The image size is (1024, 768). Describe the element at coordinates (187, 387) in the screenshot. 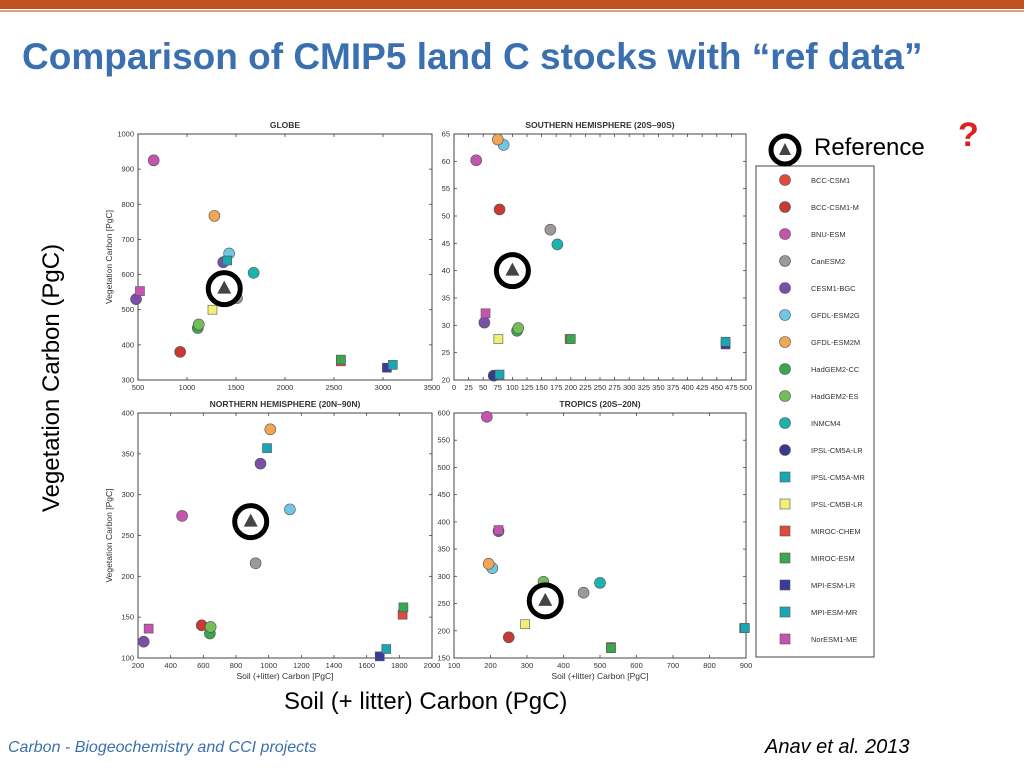

I see `x-tick-label: 1000` at that location.